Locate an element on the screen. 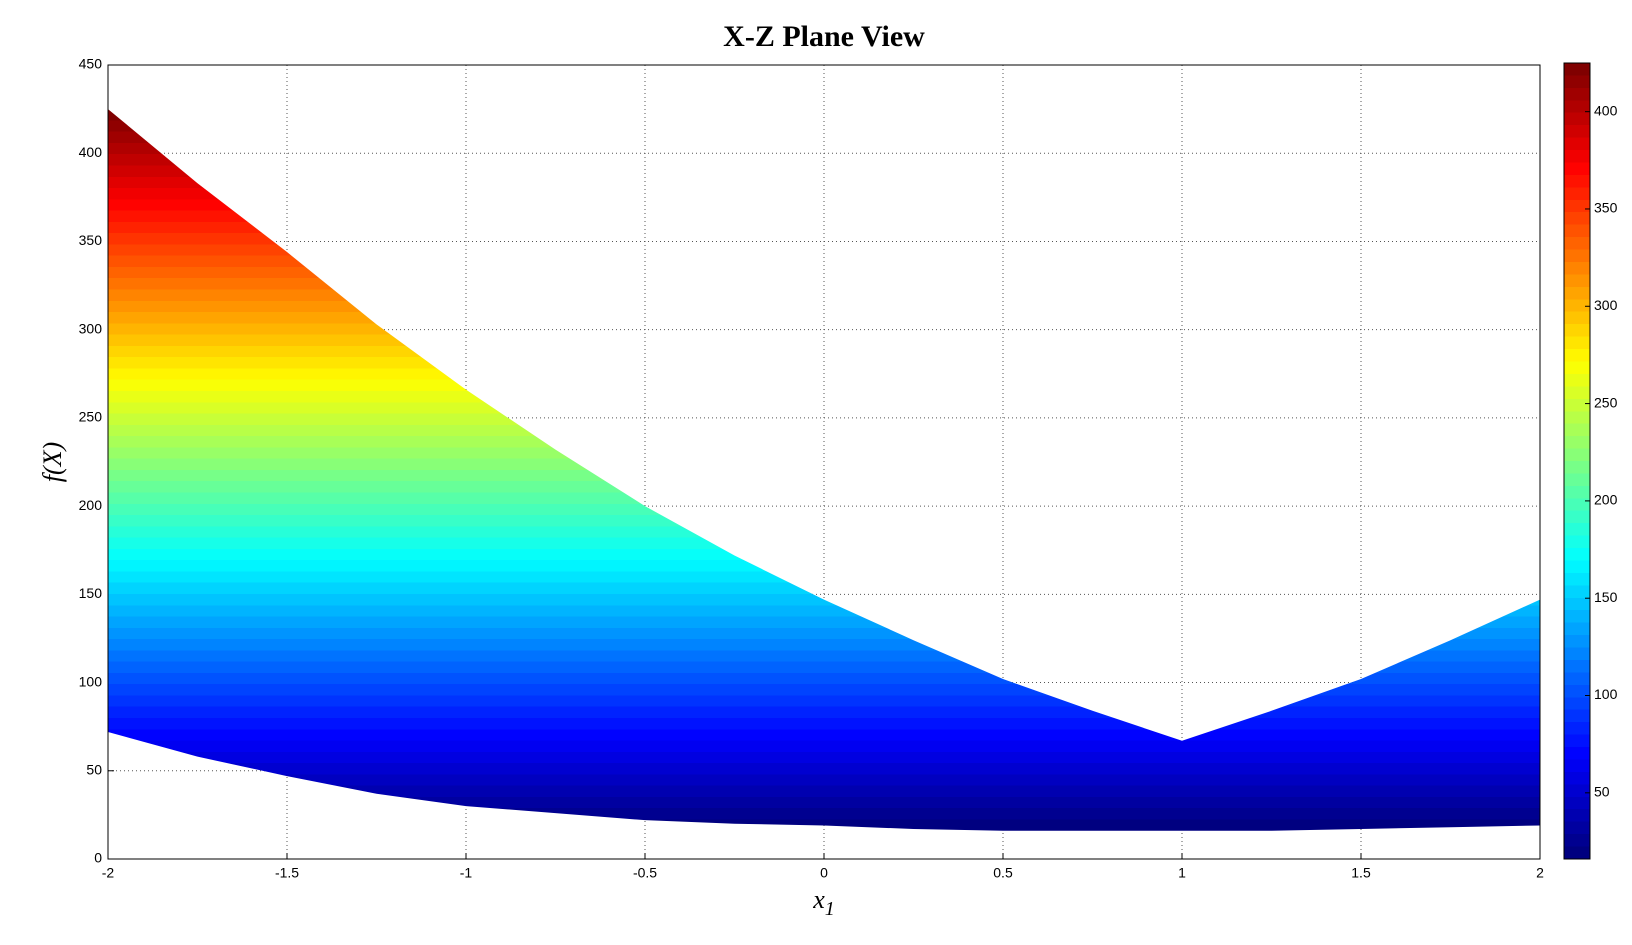 The image size is (1632, 945). y-tick-label: 200 is located at coordinates (91, 505).